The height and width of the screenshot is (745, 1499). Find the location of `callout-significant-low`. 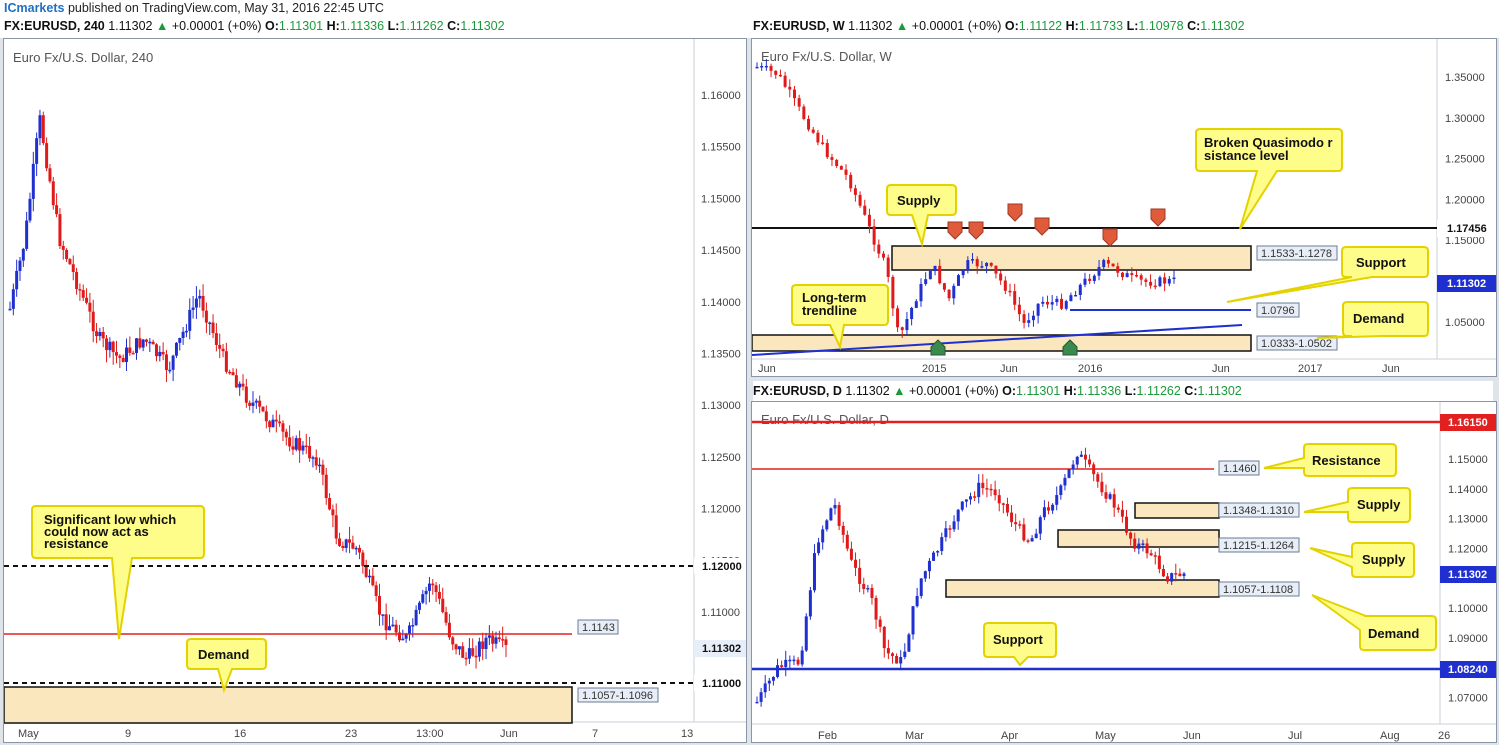

callout-significant-low is located at coordinates (118, 572).